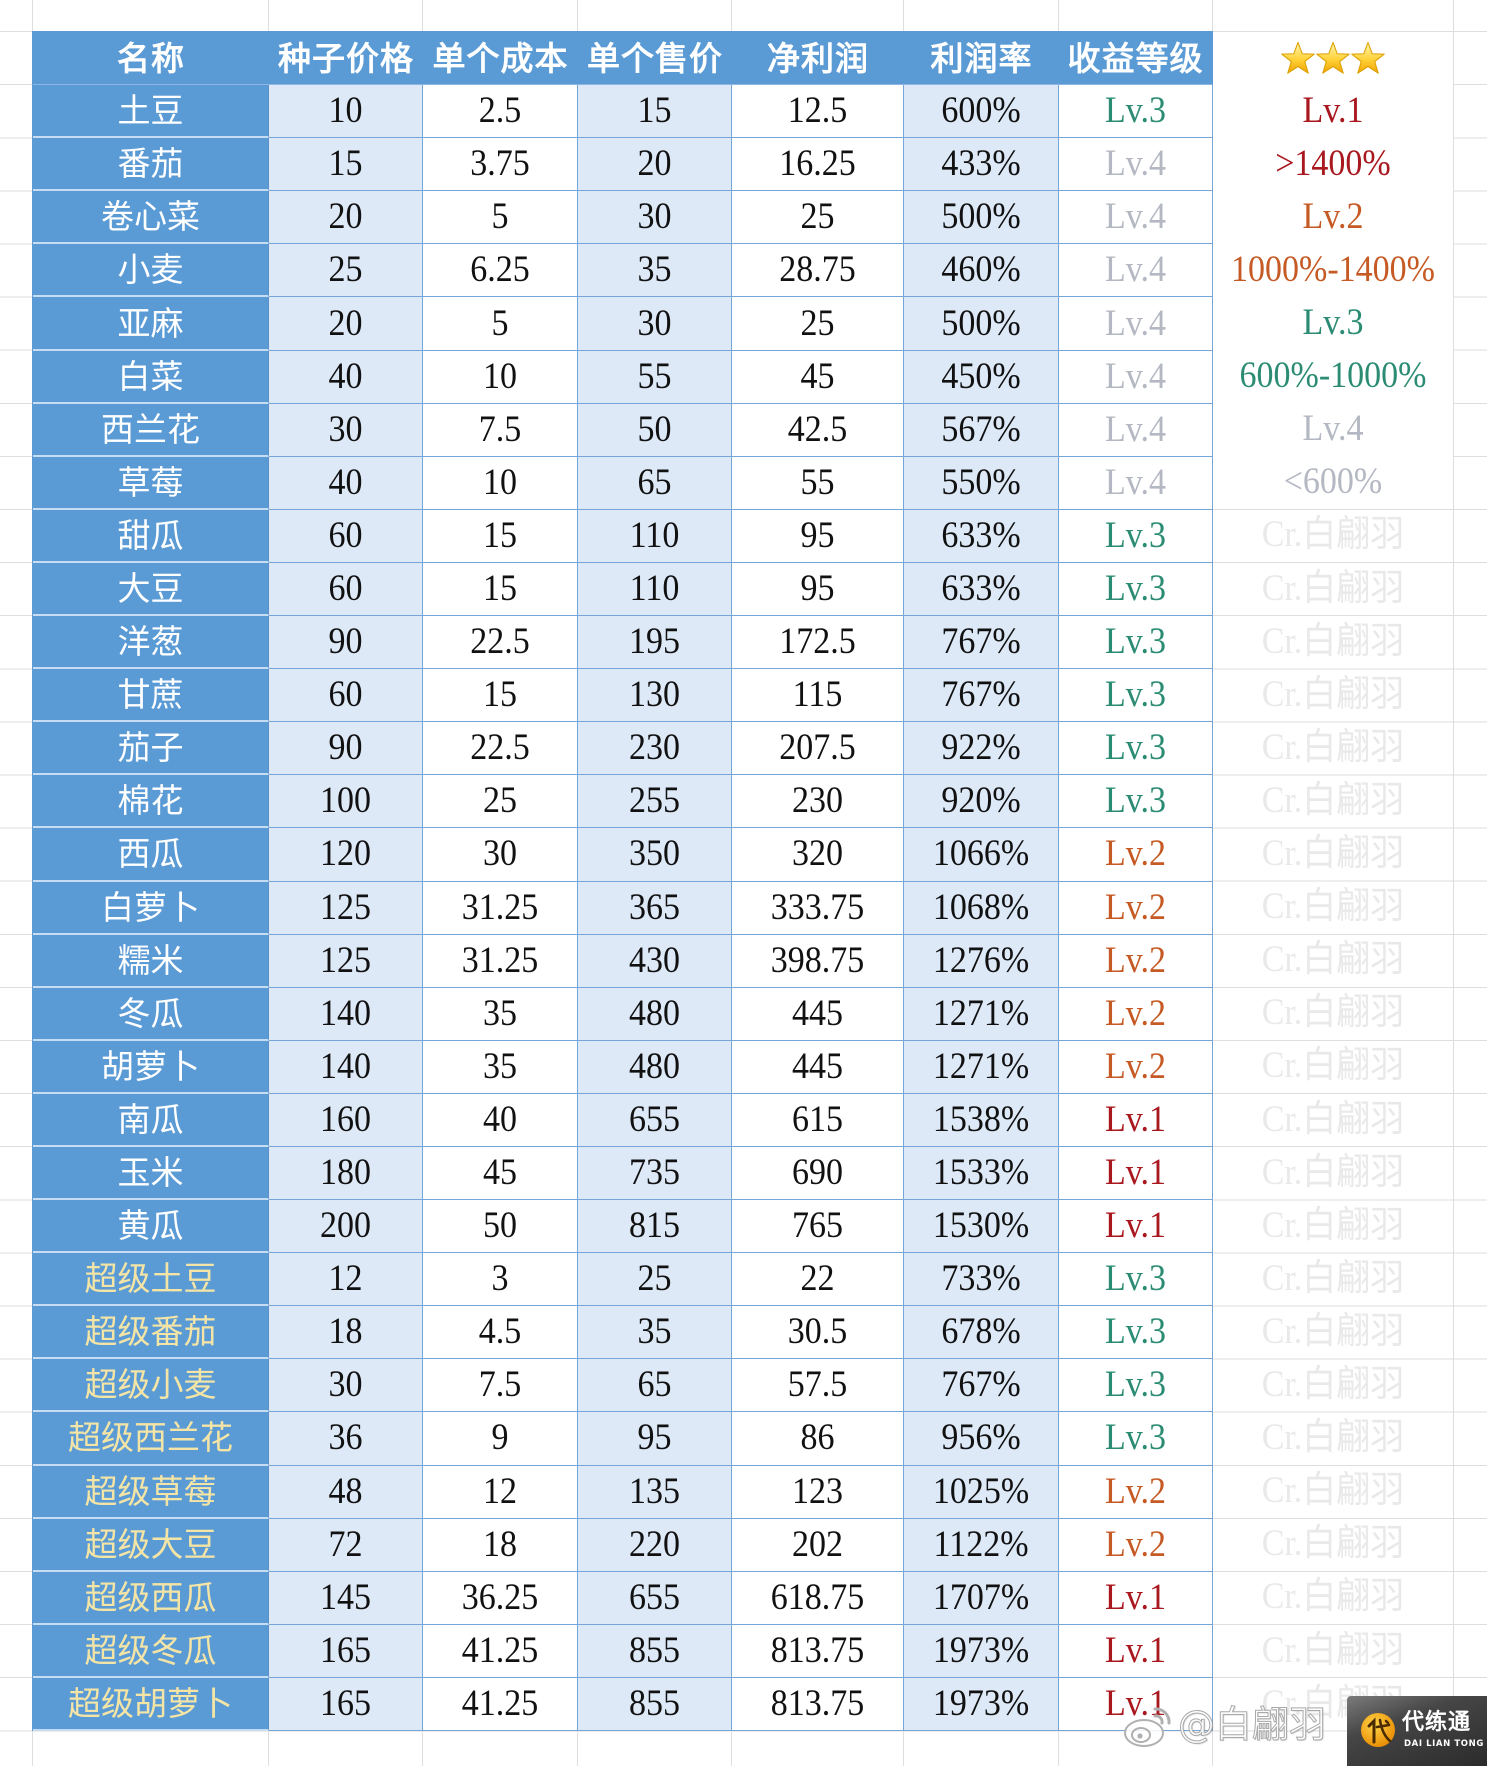 Image resolution: width=1487 pixels, height=1766 pixels. Describe the element at coordinates (500, 112) in the screenshot. I see `unit-cost-cell: 2.5` at that location.